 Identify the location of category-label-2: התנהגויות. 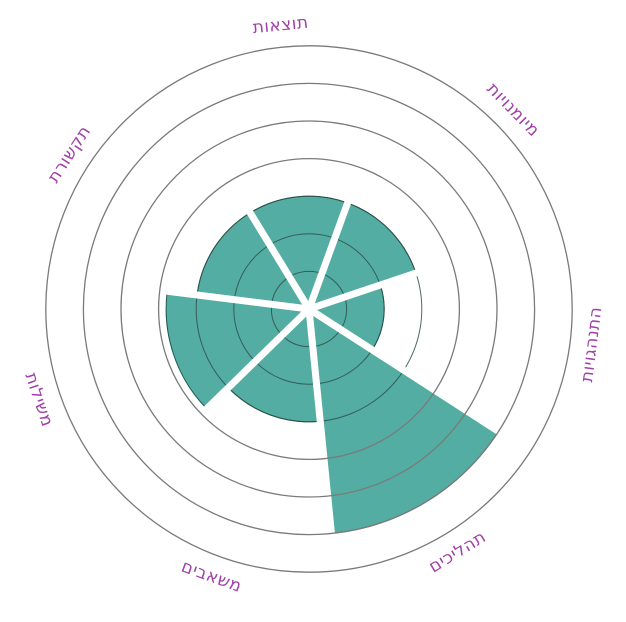
(591, 345).